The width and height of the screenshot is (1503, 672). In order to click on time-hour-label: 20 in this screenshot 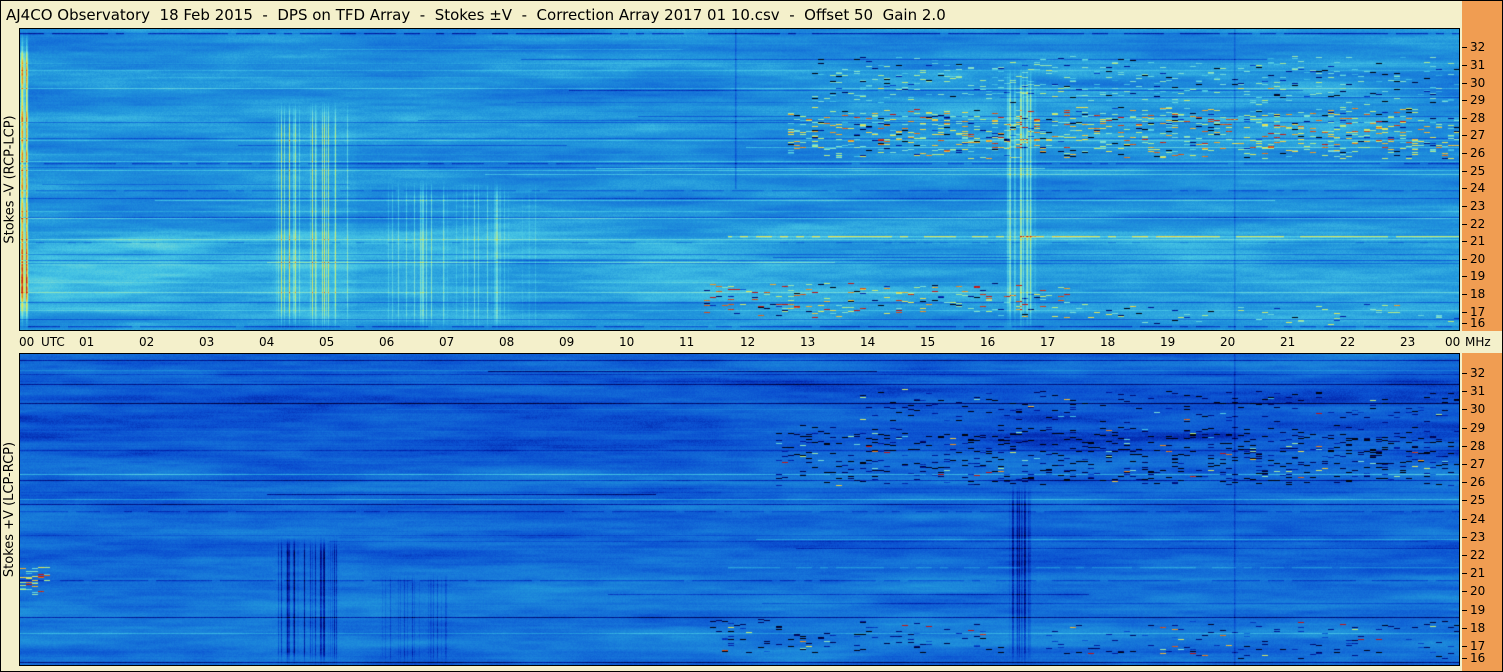, I will do `click(1228, 342)`.